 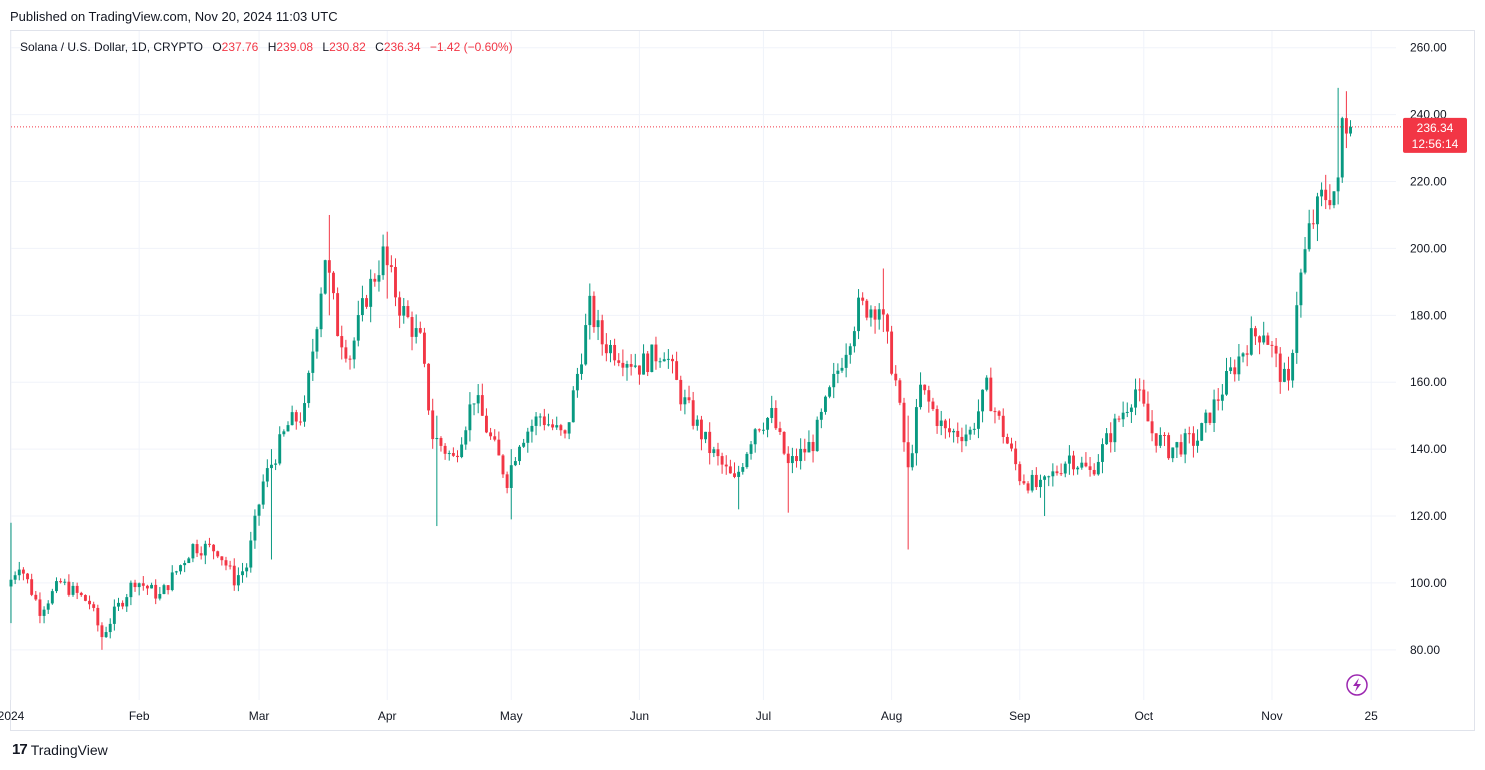 I want to click on y-tick-label: 140.00, so click(x=1428, y=449).